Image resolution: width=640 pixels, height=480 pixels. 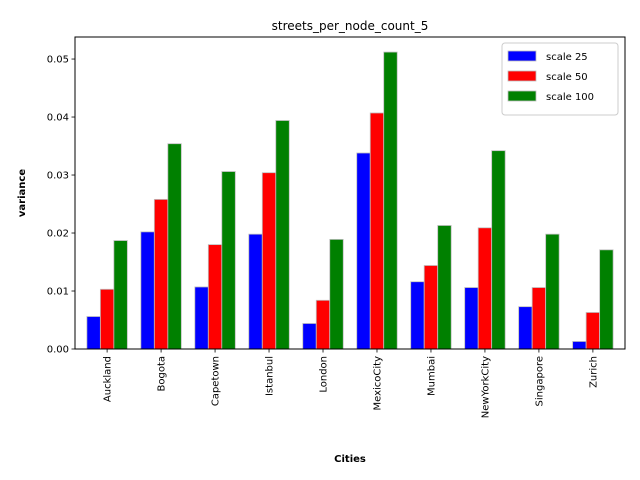 I want to click on legend: scale 25 scale 50 scale 100, so click(x=560, y=79).